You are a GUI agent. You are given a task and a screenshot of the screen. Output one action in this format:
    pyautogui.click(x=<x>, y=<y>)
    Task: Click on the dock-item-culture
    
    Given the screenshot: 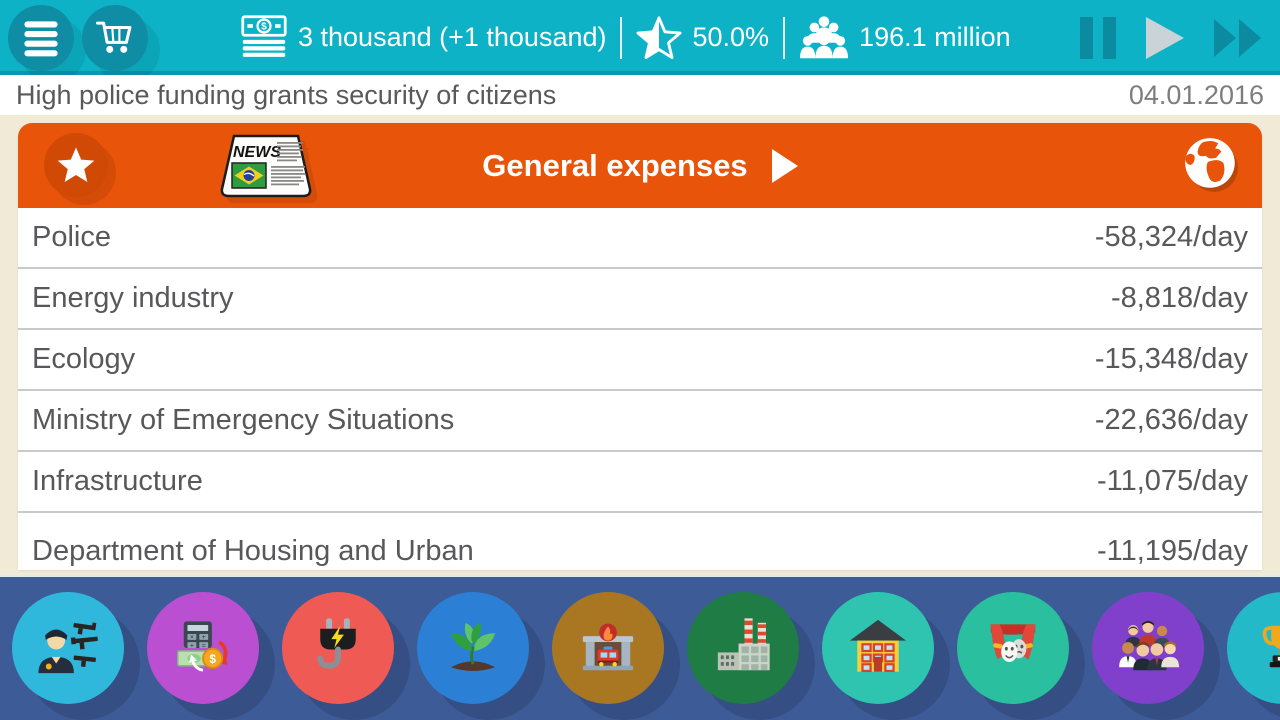 What is the action you would take?
    pyautogui.click(x=1013, y=648)
    